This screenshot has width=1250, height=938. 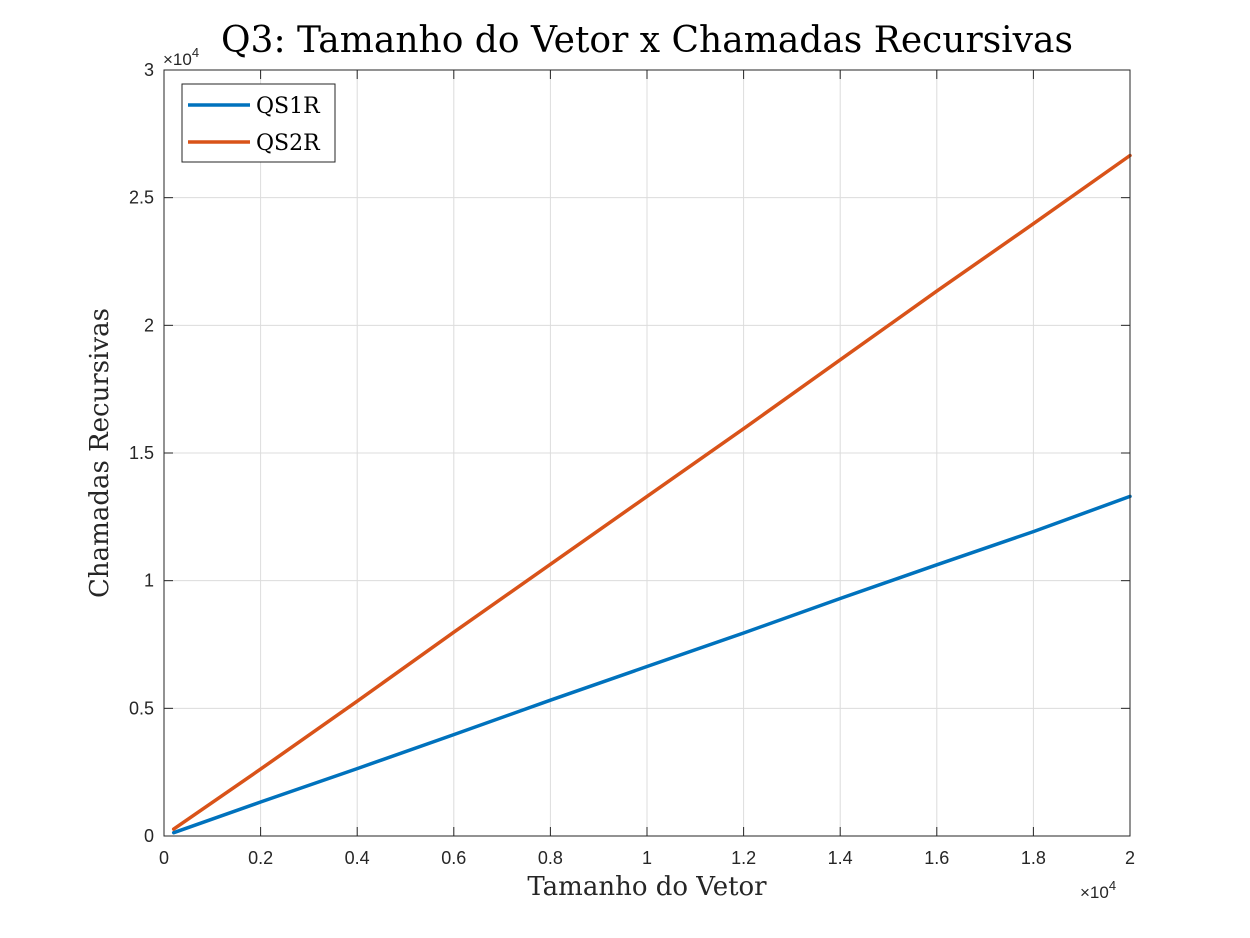 I want to click on y-tick-label: 0.5, so click(x=141, y=708).